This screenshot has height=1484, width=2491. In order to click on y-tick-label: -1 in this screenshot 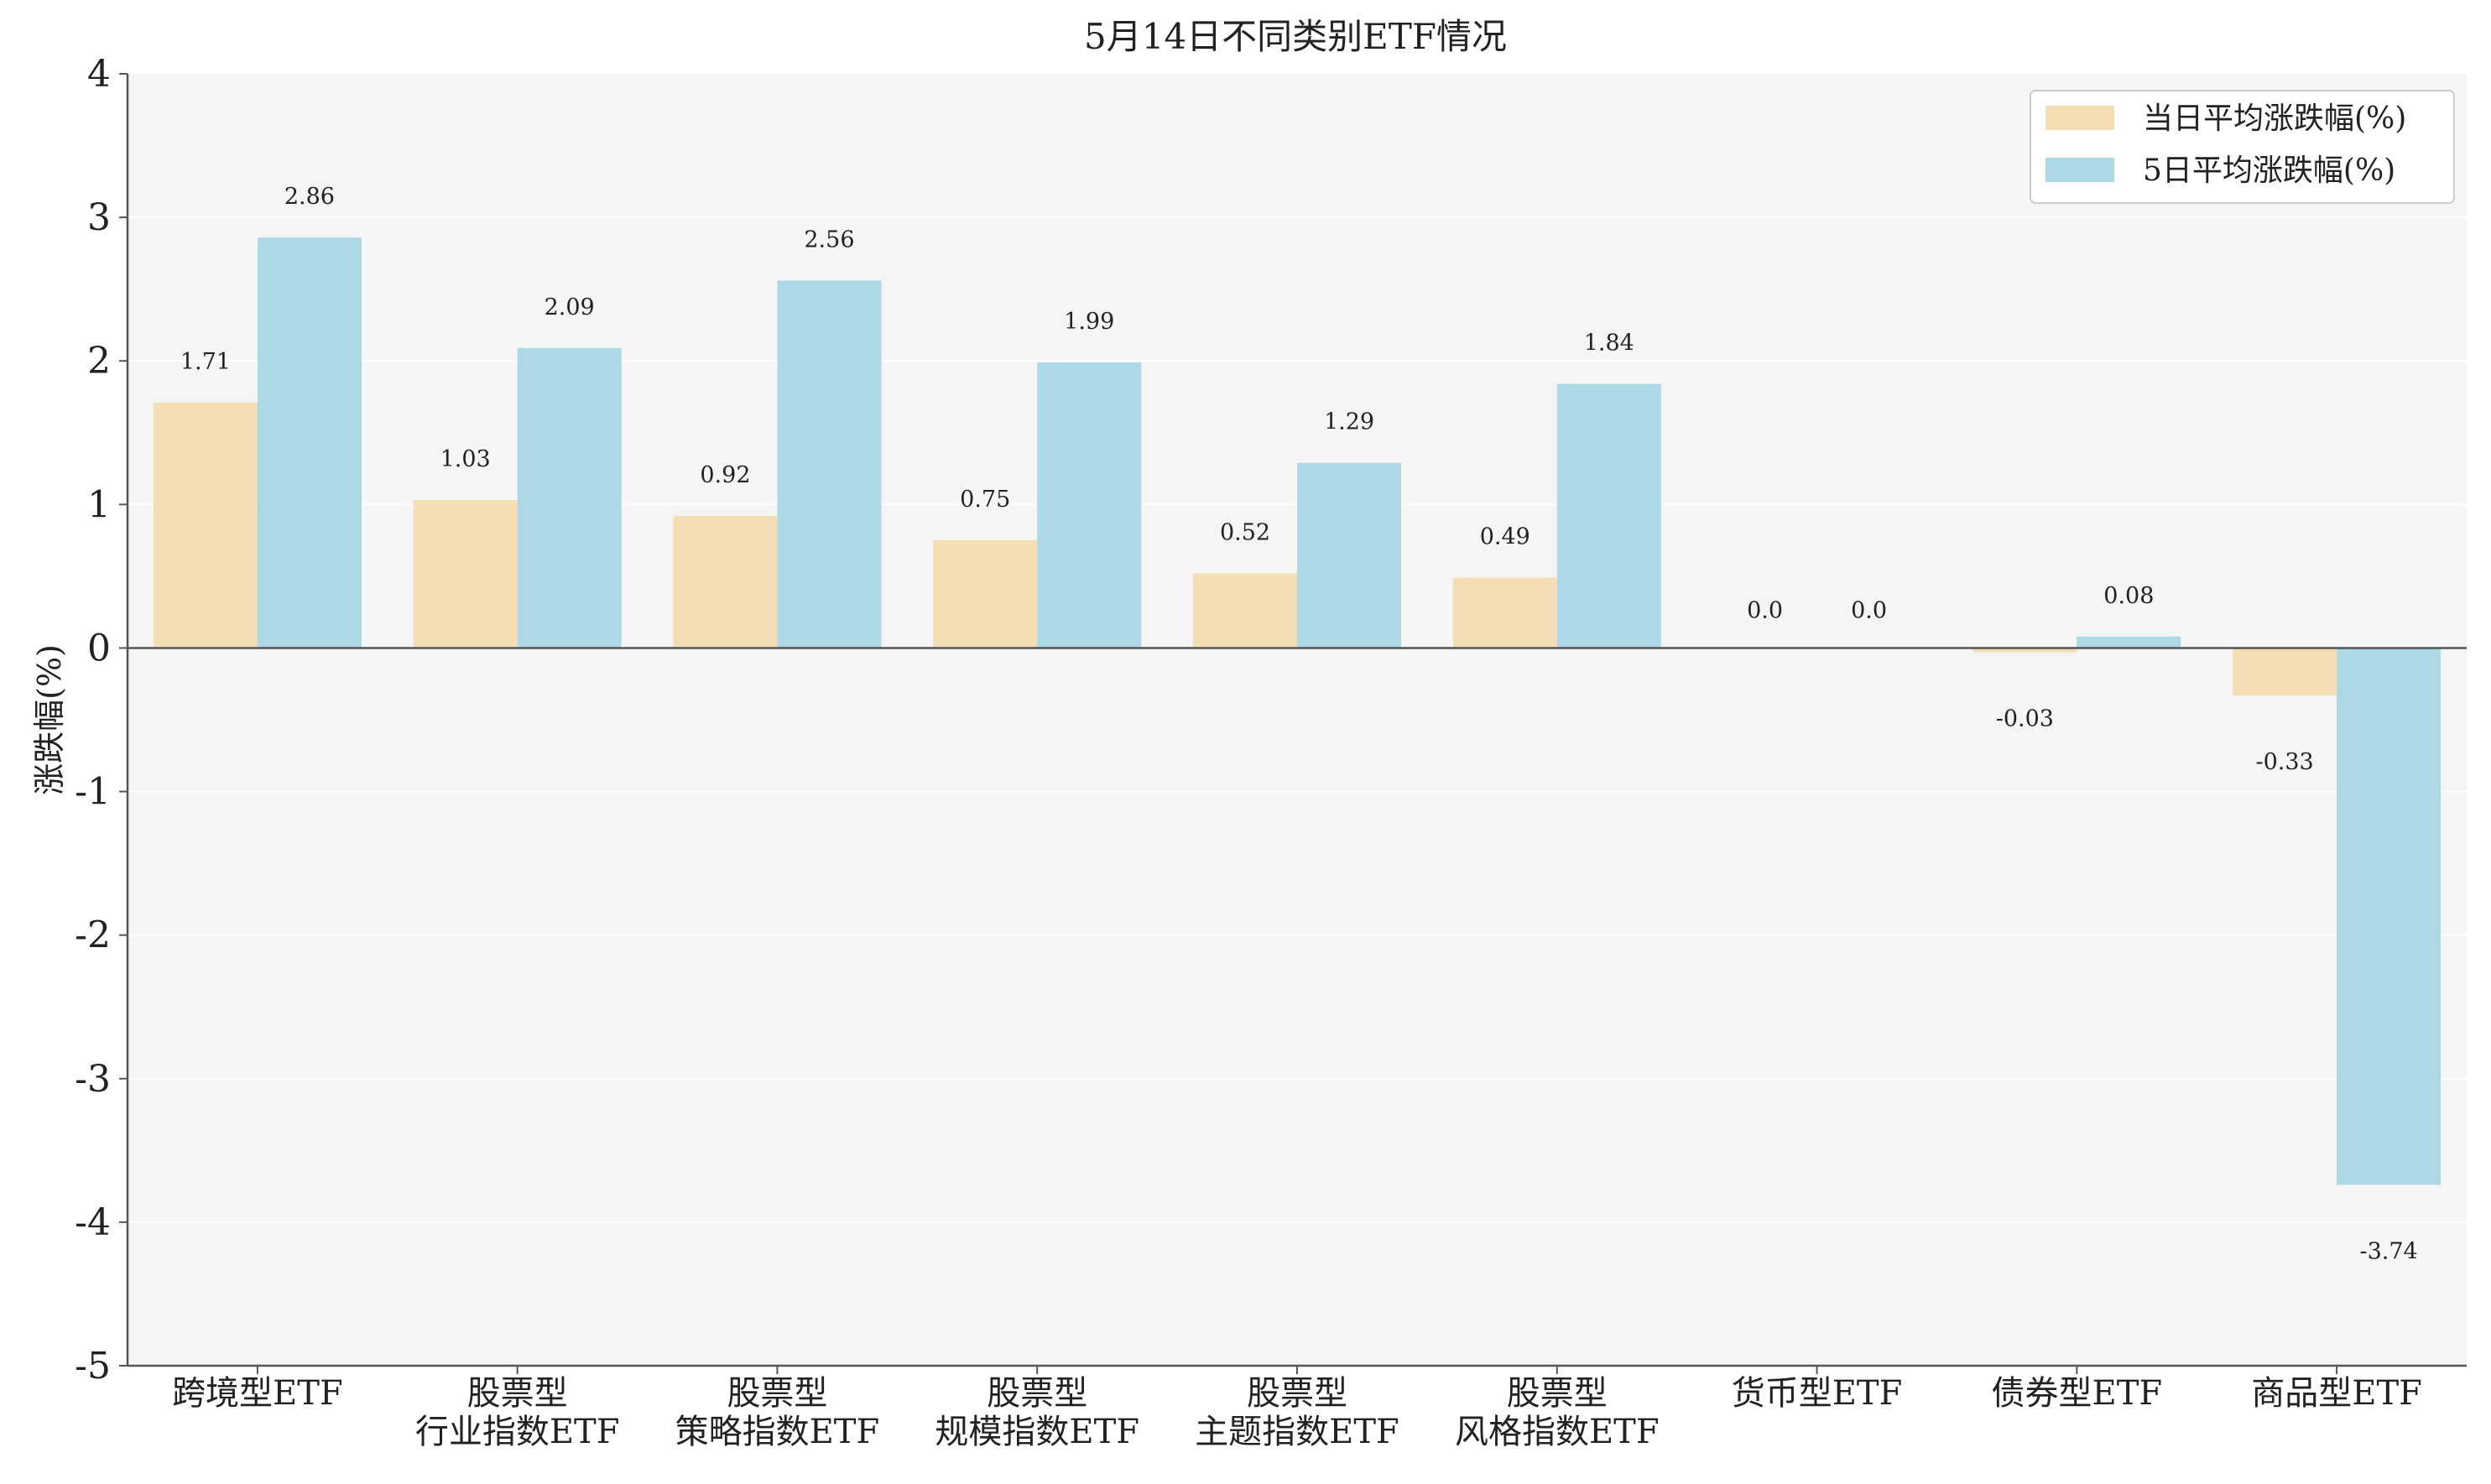, I will do `click(93, 792)`.